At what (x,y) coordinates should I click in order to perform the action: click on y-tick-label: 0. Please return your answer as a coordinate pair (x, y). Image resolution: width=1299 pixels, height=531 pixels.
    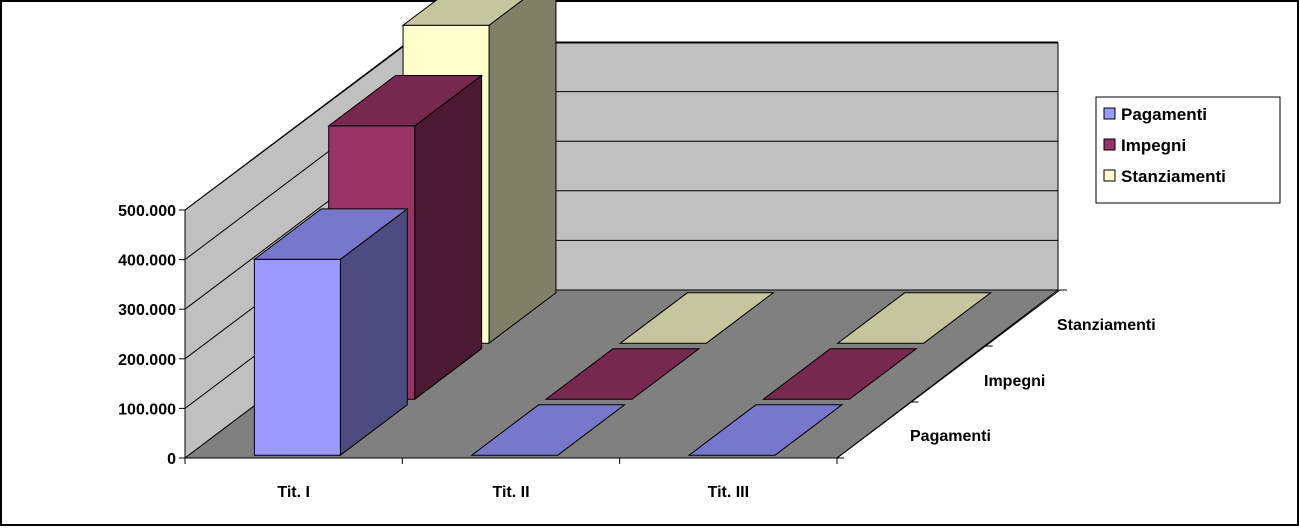
    Looking at the image, I should click on (171, 459).